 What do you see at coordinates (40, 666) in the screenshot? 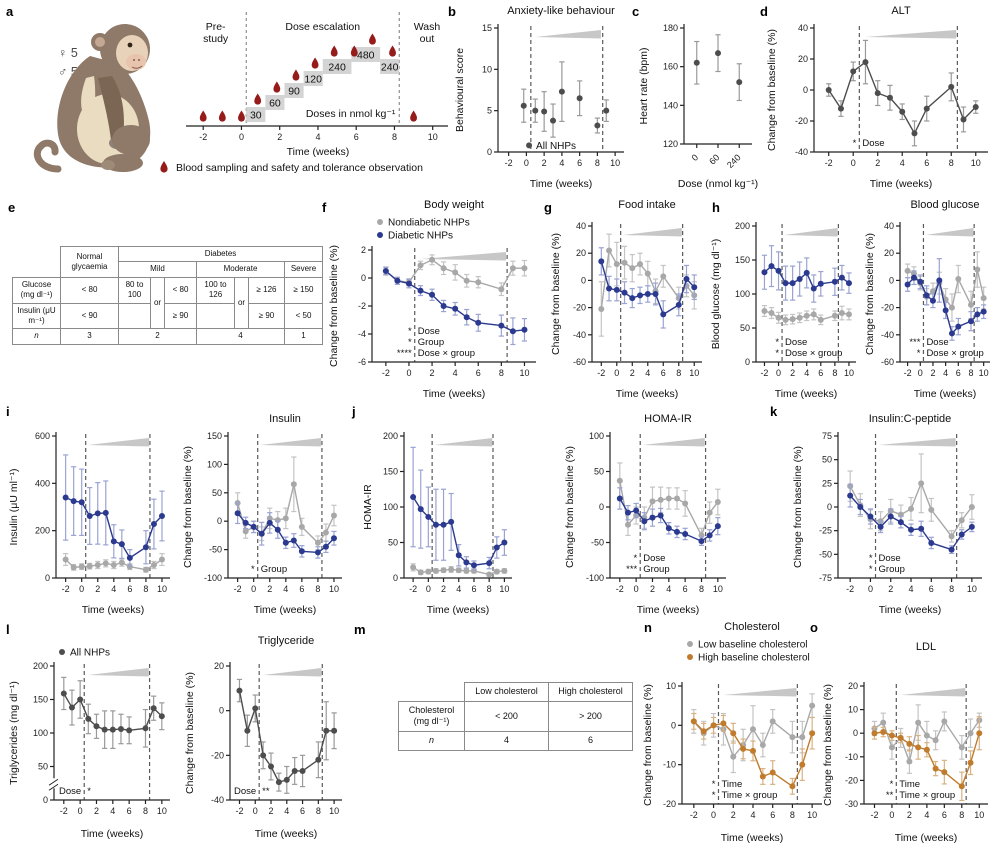
I see `svg-text: 200` at bounding box center [40, 666].